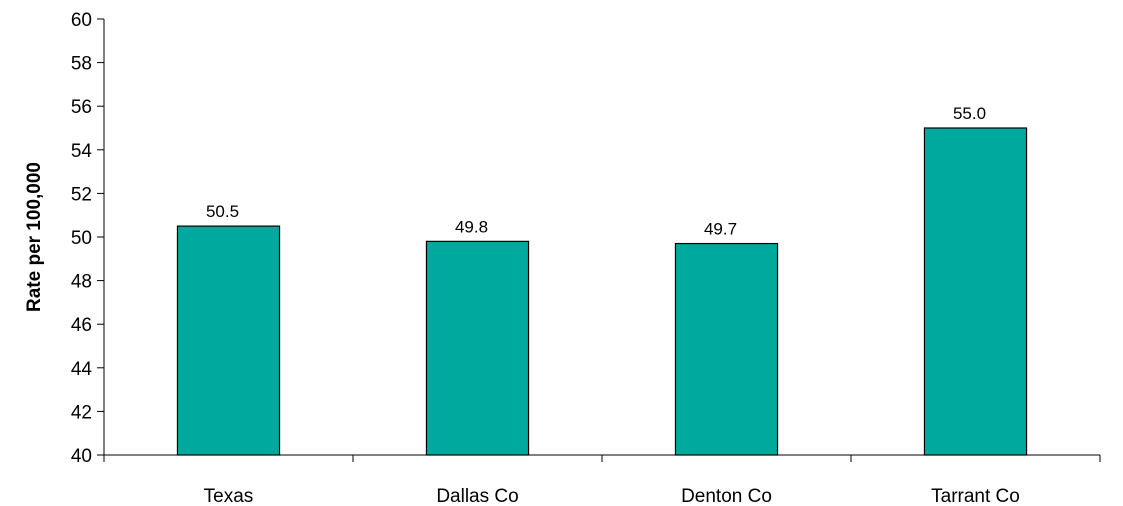 This screenshot has height=506, width=1123. I want to click on bar-dallas-co, so click(477, 348).